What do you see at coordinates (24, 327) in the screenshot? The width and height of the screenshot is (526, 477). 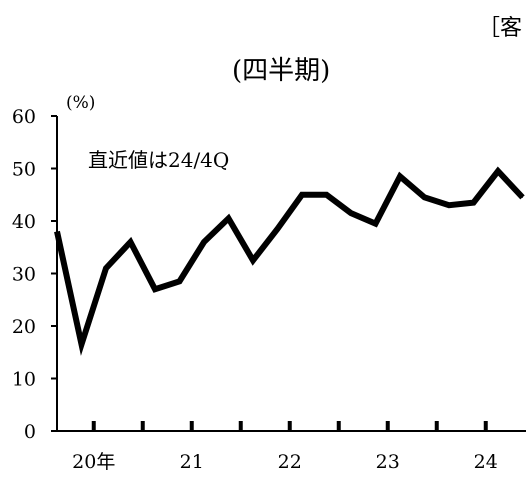 I see `y-tick-label: 20` at bounding box center [24, 327].